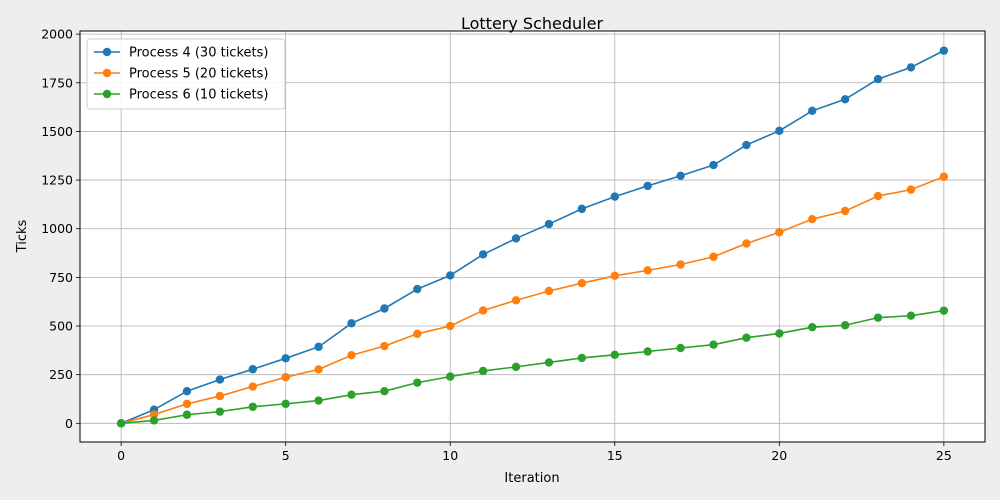 The width and height of the screenshot is (1000, 500). I want to click on legend-item: Process 6 (10 tickets), so click(181, 95).